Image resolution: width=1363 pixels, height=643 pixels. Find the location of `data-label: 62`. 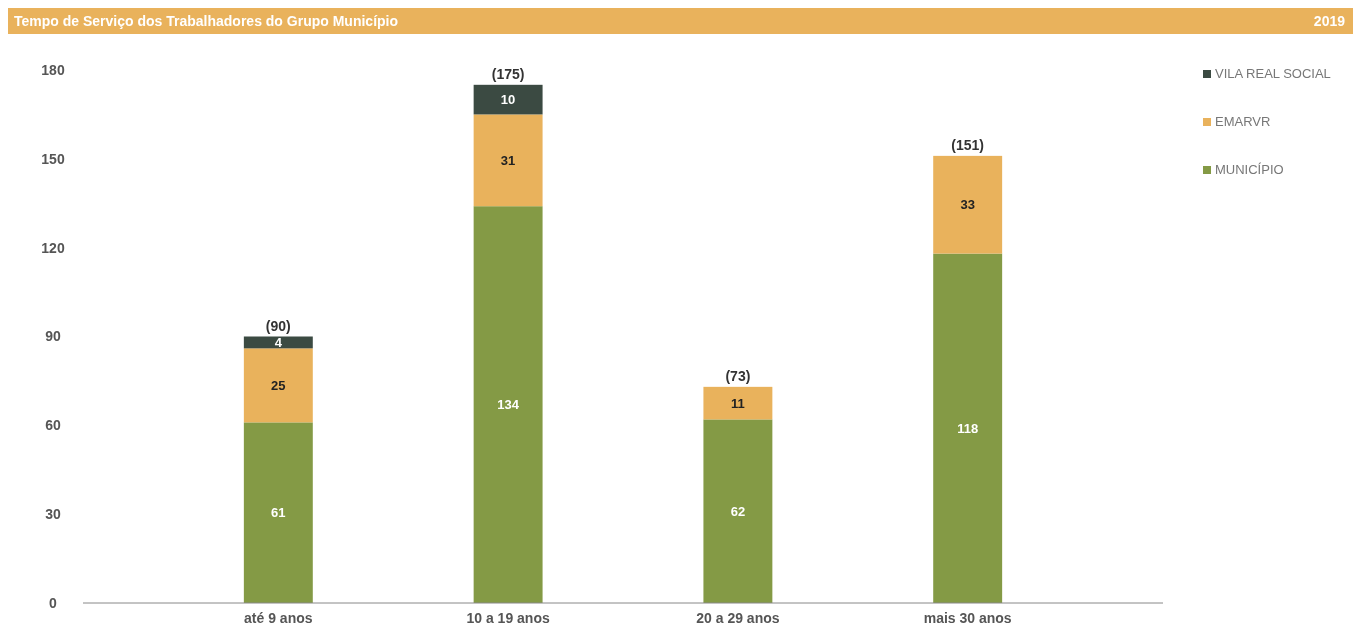

data-label: 62 is located at coordinates (738, 511).